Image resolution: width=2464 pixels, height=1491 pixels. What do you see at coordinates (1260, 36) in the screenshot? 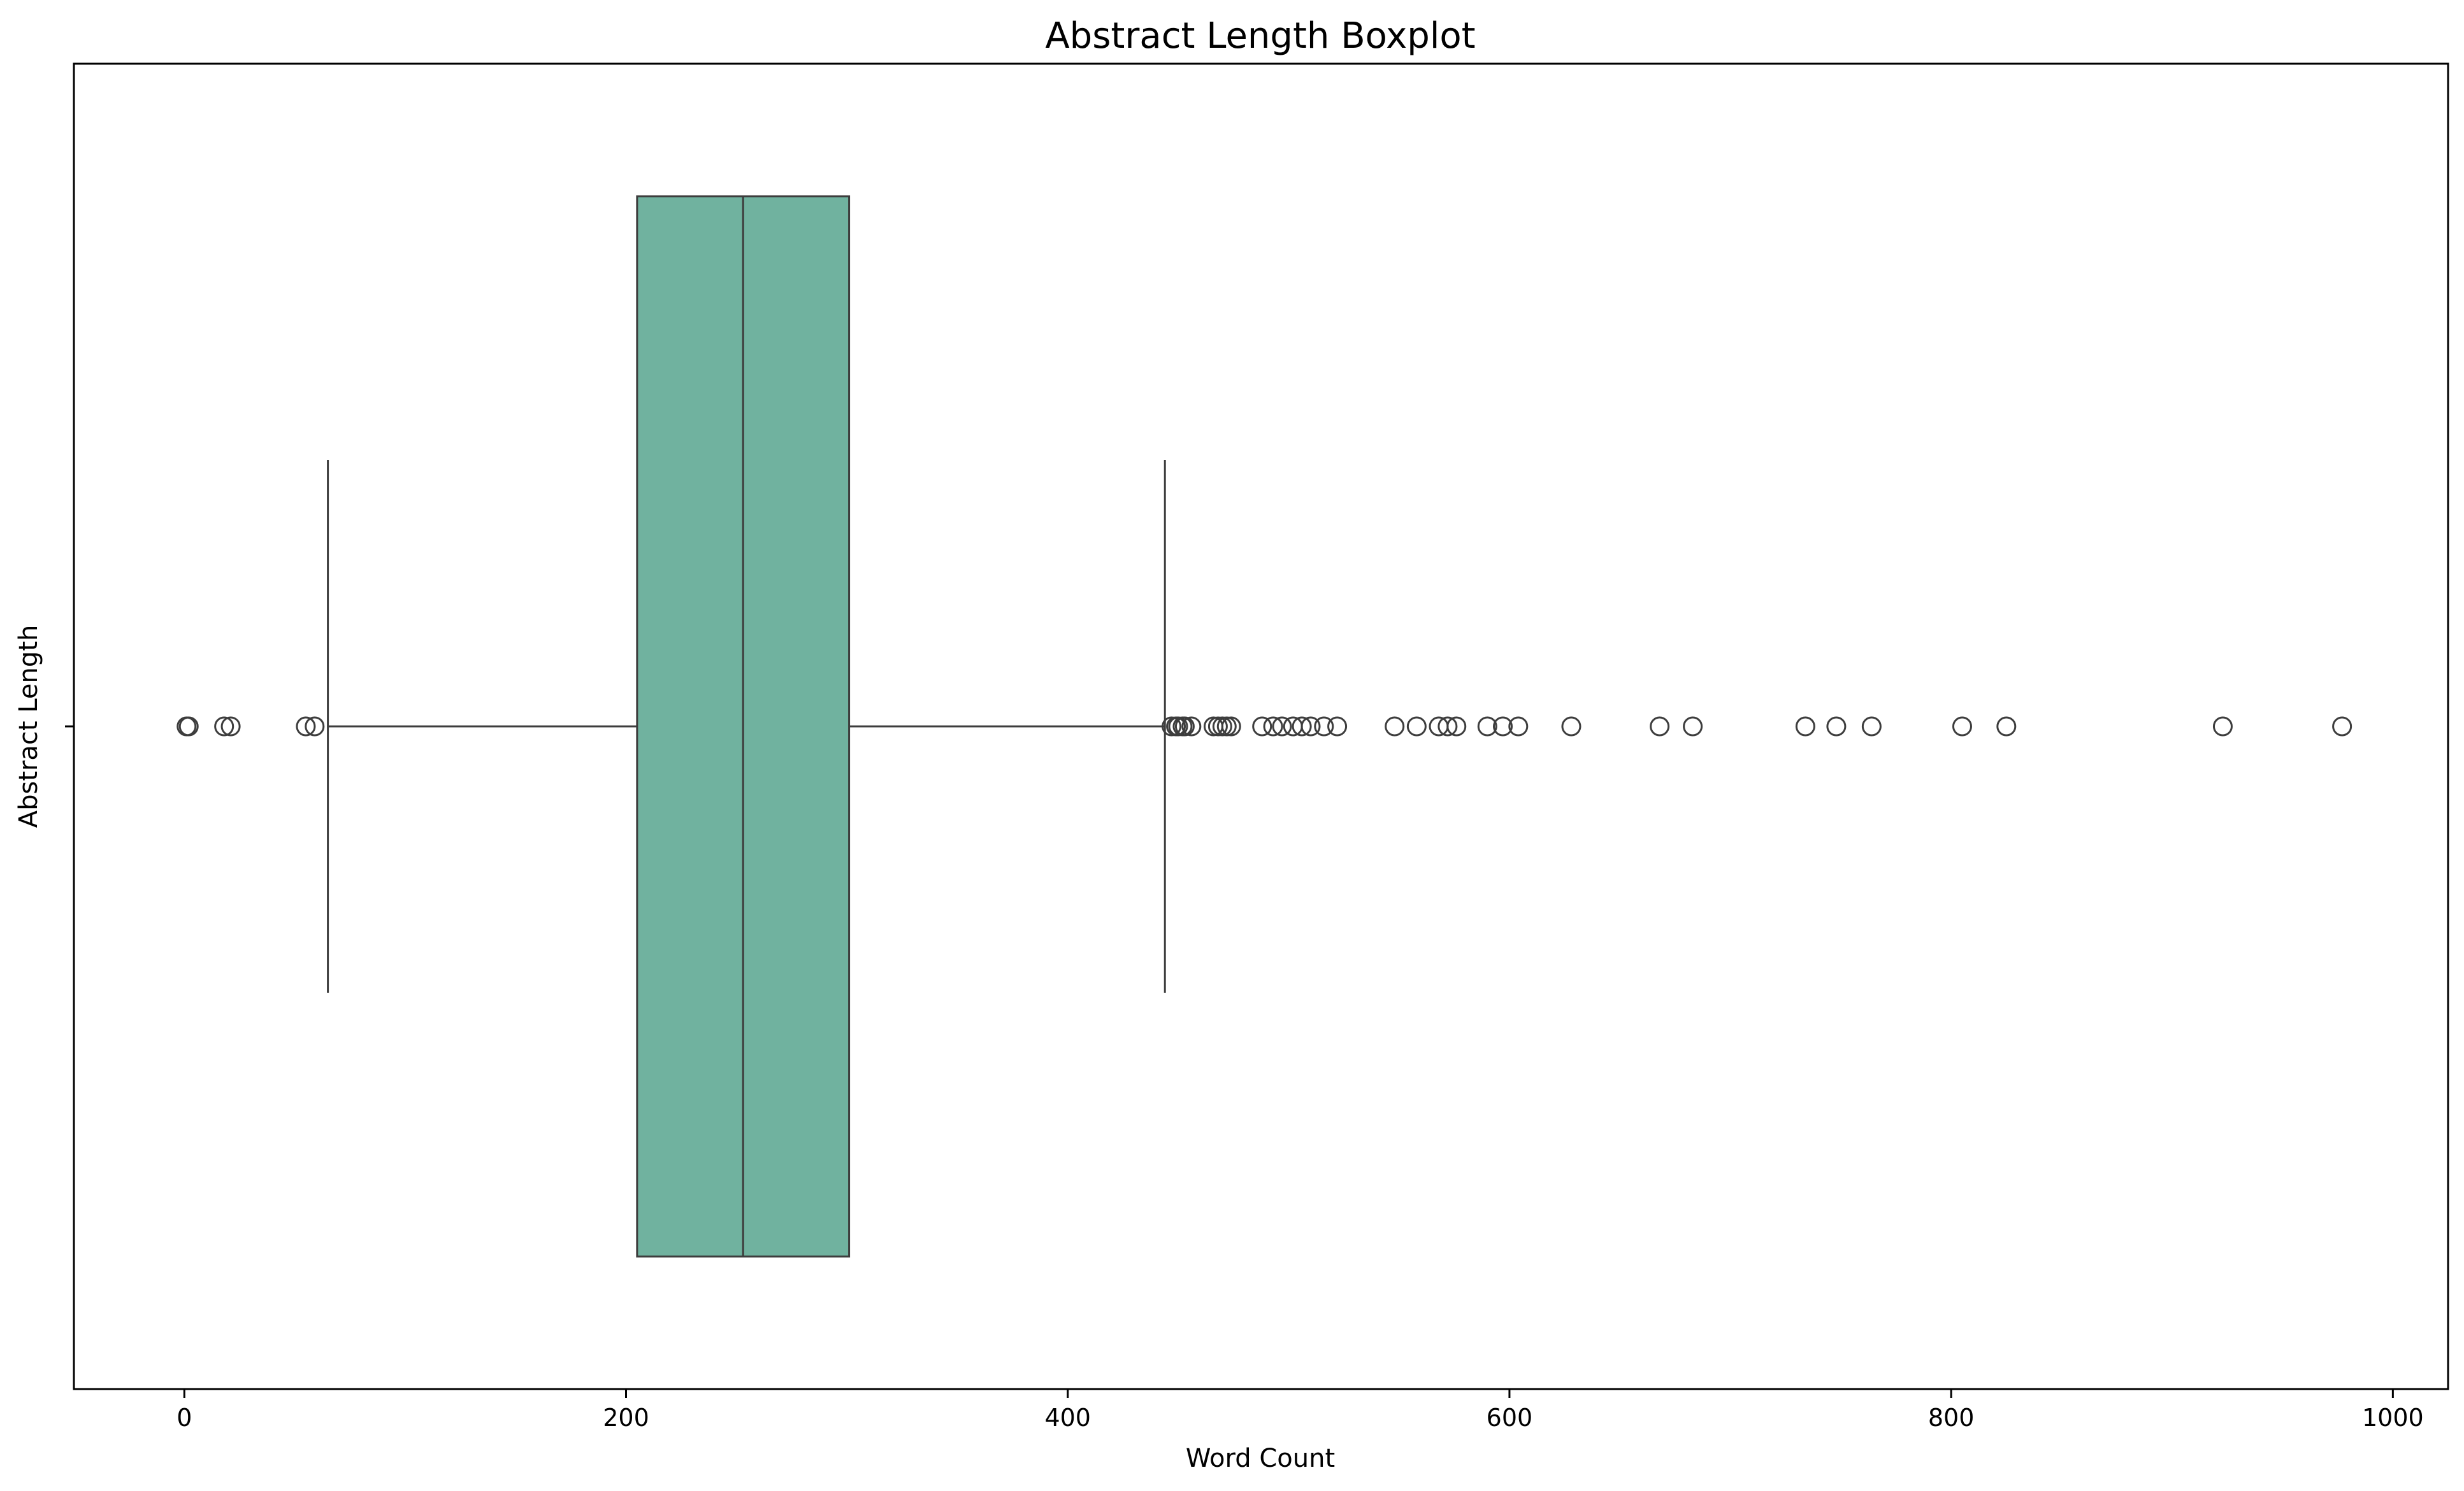
I see `chart-title: Abstract Length Boxplot` at bounding box center [1260, 36].